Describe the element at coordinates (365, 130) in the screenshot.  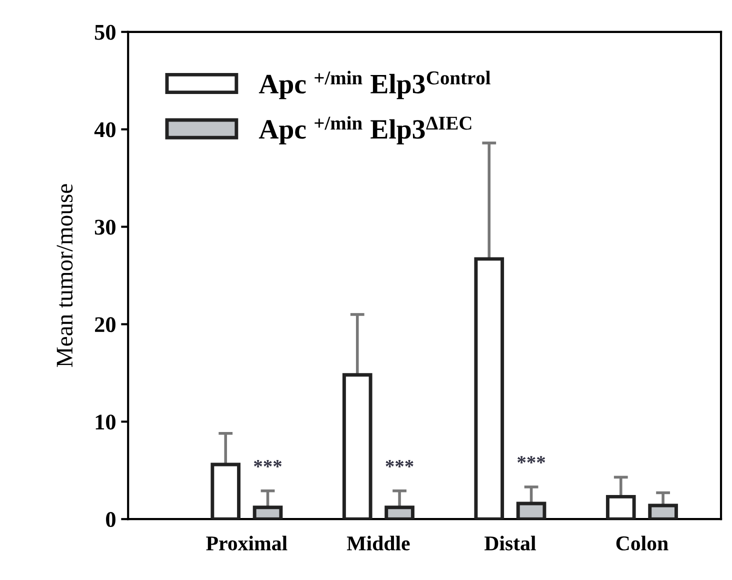
I see `legend-label: Apc $^{+/min}$ Elp3$^{ΔIEC}$` at that location.